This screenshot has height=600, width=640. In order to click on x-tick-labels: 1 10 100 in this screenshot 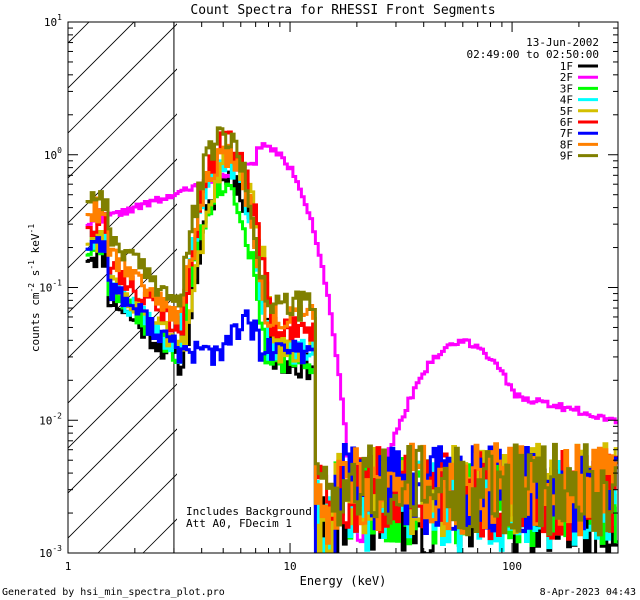, I will do `click(293, 566)`.